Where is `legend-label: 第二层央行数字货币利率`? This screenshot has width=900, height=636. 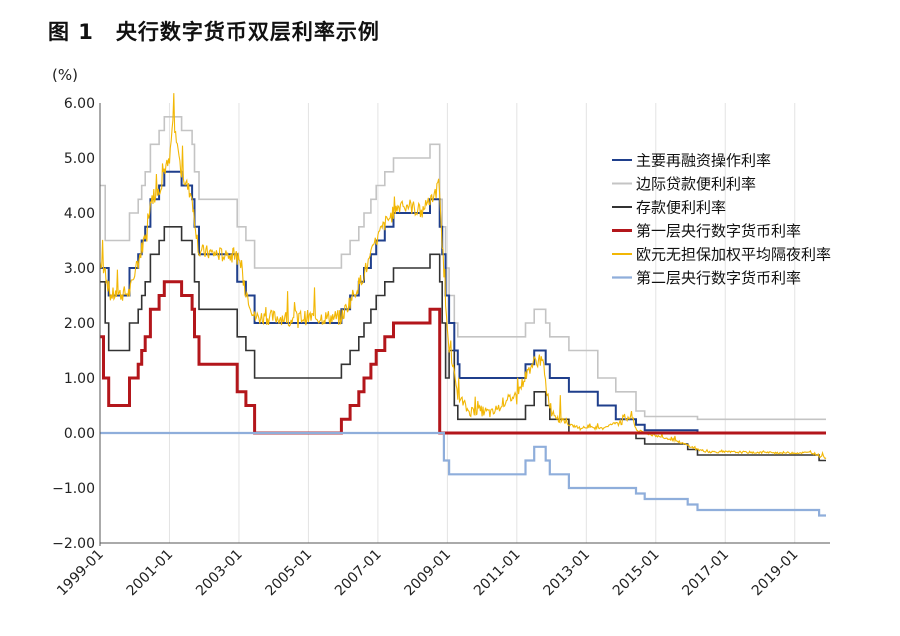 legend-label: 第二层央行数字货币利率 is located at coordinates (718, 278).